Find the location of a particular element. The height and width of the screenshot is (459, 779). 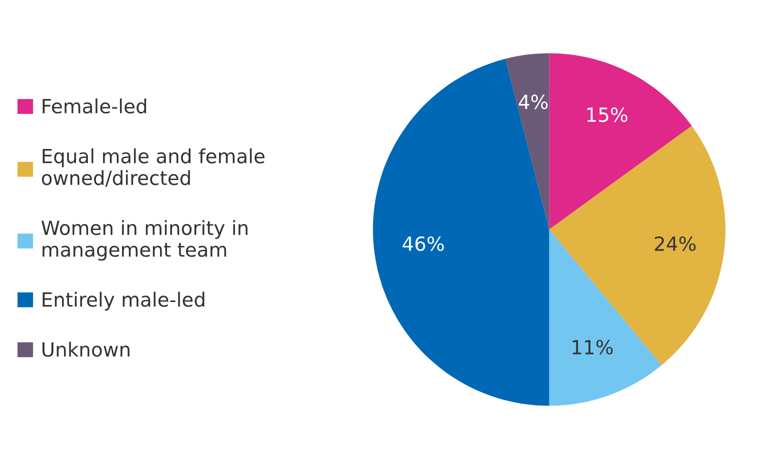

data-label: 46% is located at coordinates (423, 244).